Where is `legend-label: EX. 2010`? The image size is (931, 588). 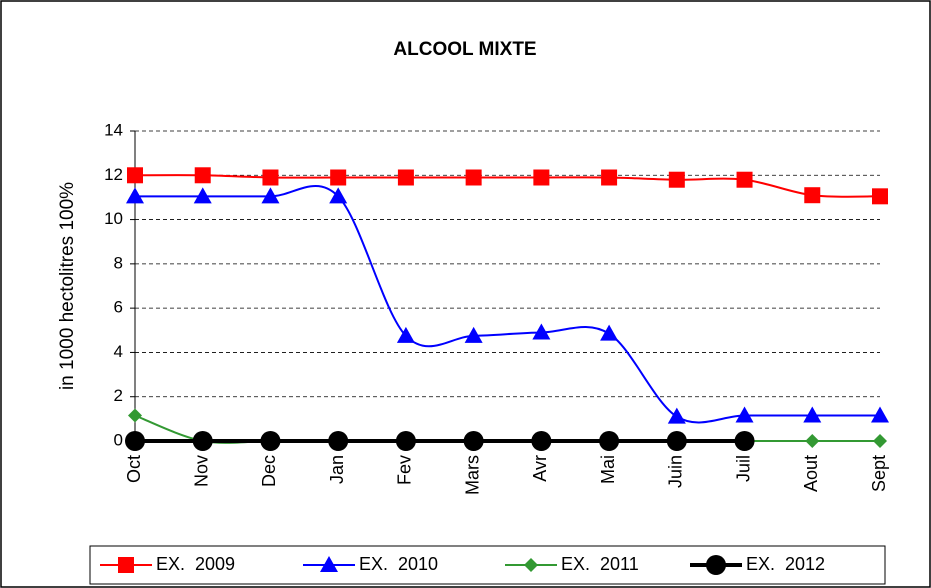 legend-label: EX. 2010 is located at coordinates (398, 564).